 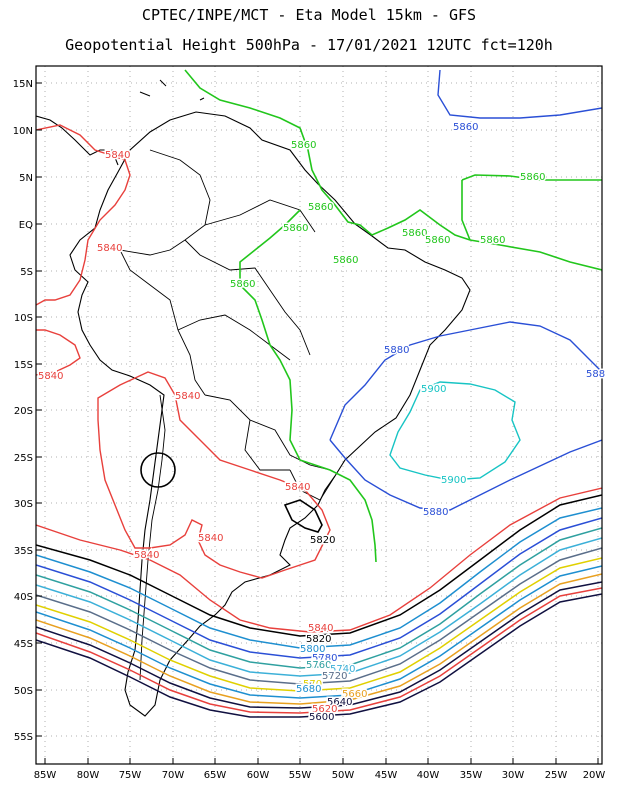 What do you see at coordinates (23, 737) in the screenshot?
I see `lat-label: 55S` at bounding box center [23, 737].